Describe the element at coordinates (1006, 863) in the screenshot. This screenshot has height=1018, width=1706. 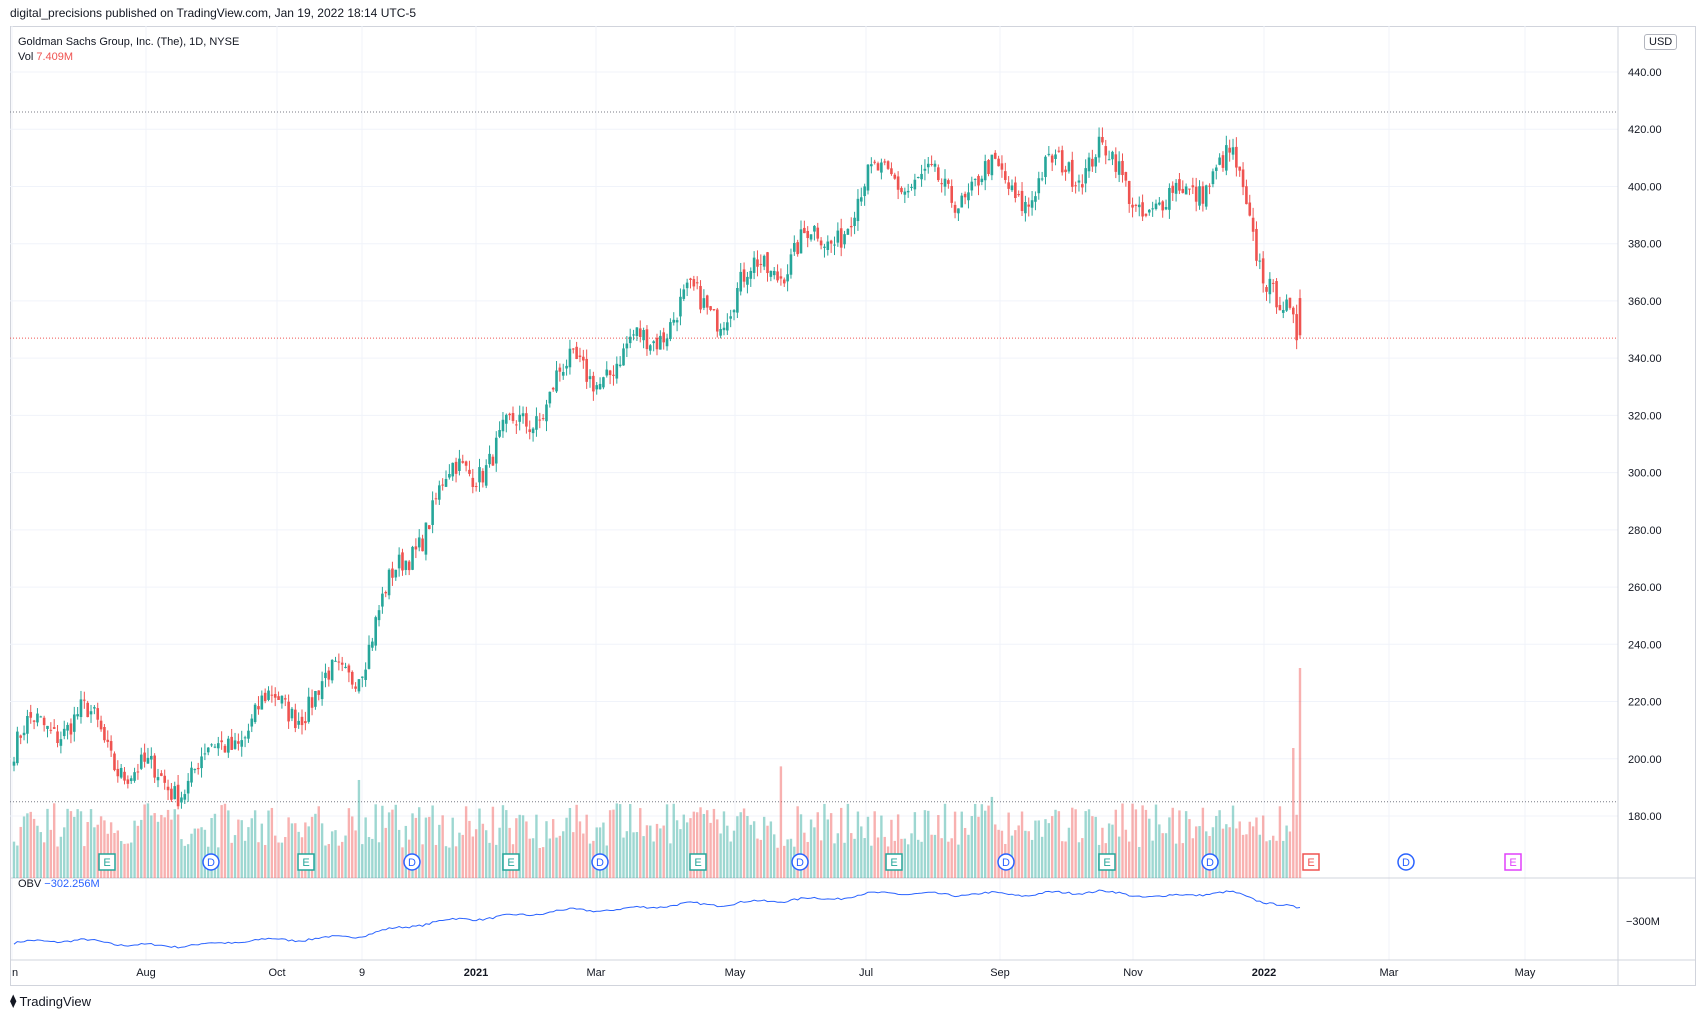
I see `event-letter: D` at that location.